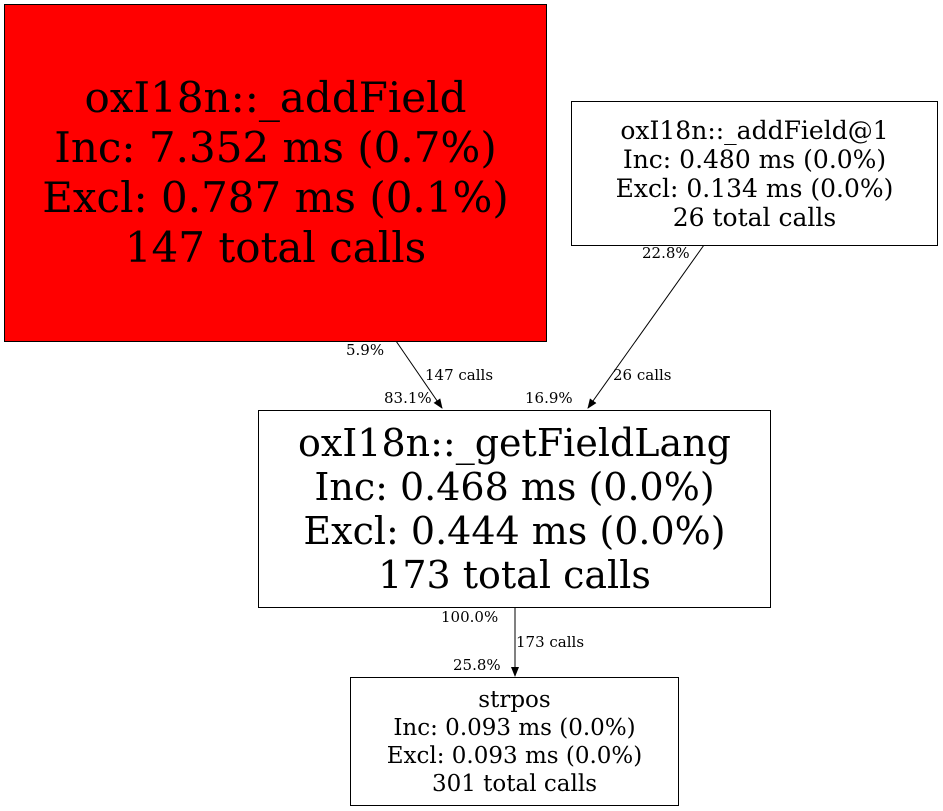  I want to click on edge-tail-label: 5.9%, so click(365, 350).